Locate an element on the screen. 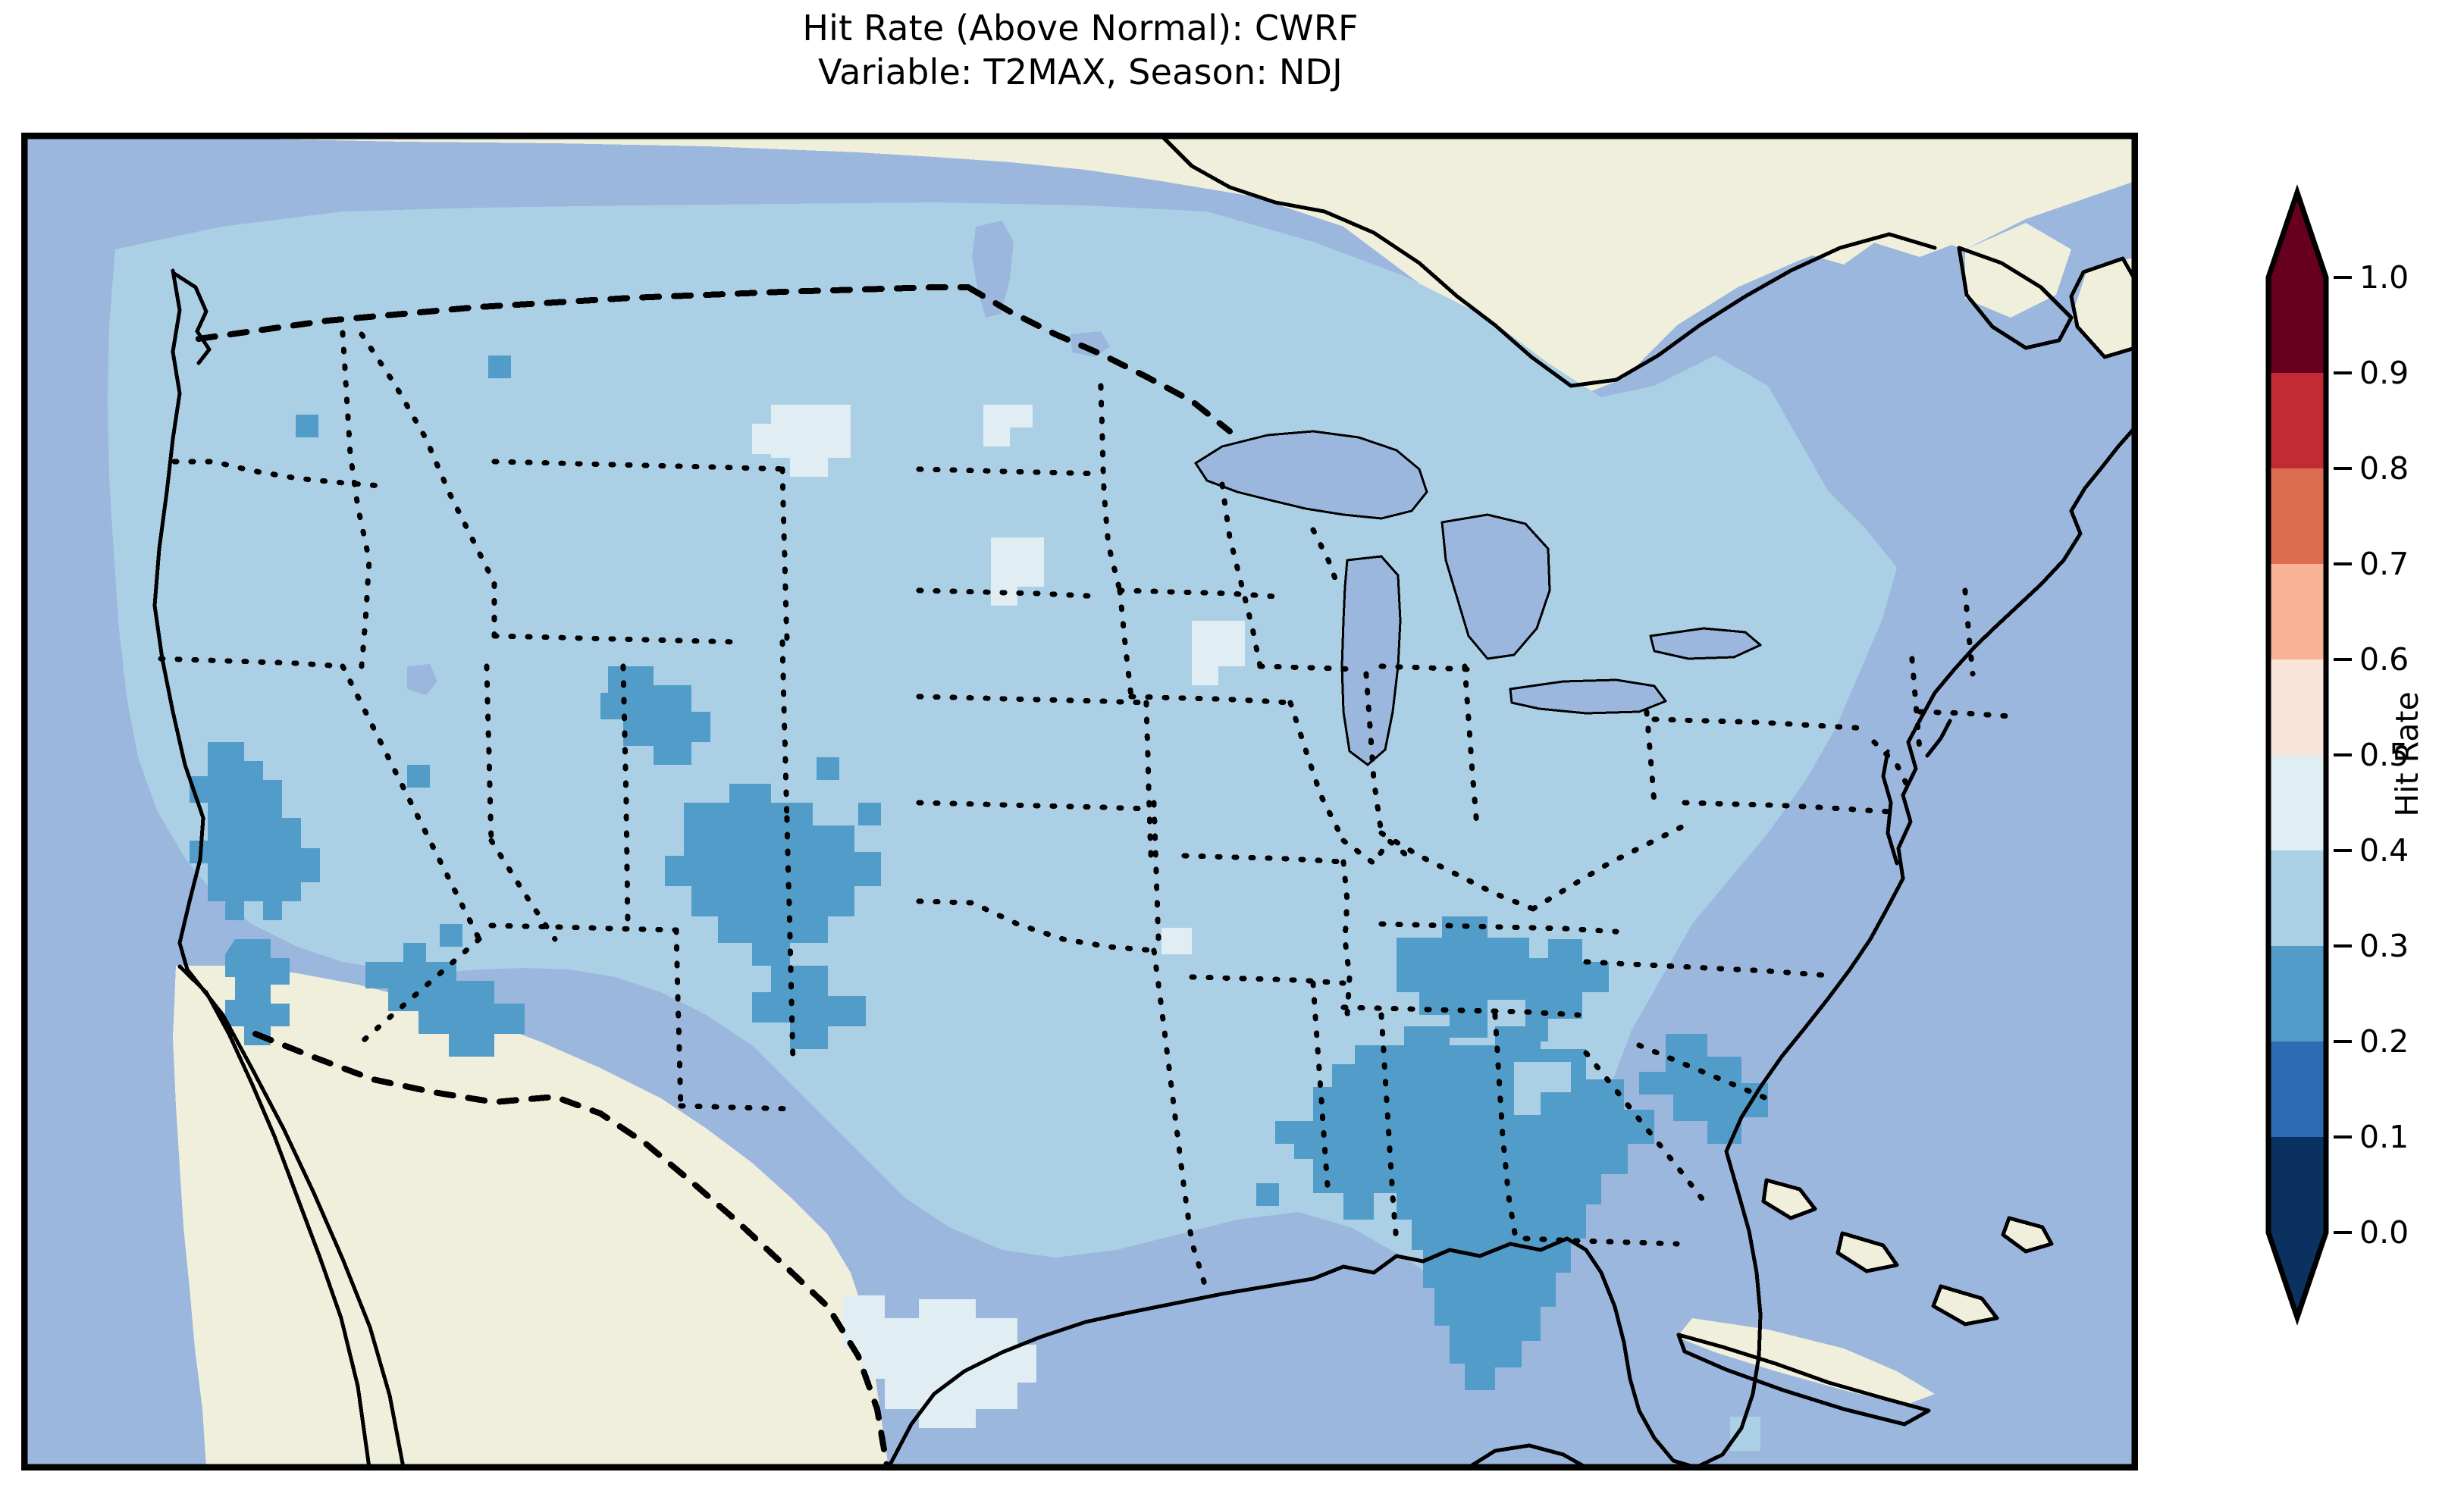 This screenshot has height=1494, width=2464. border-ut-co is located at coordinates (626, 797).